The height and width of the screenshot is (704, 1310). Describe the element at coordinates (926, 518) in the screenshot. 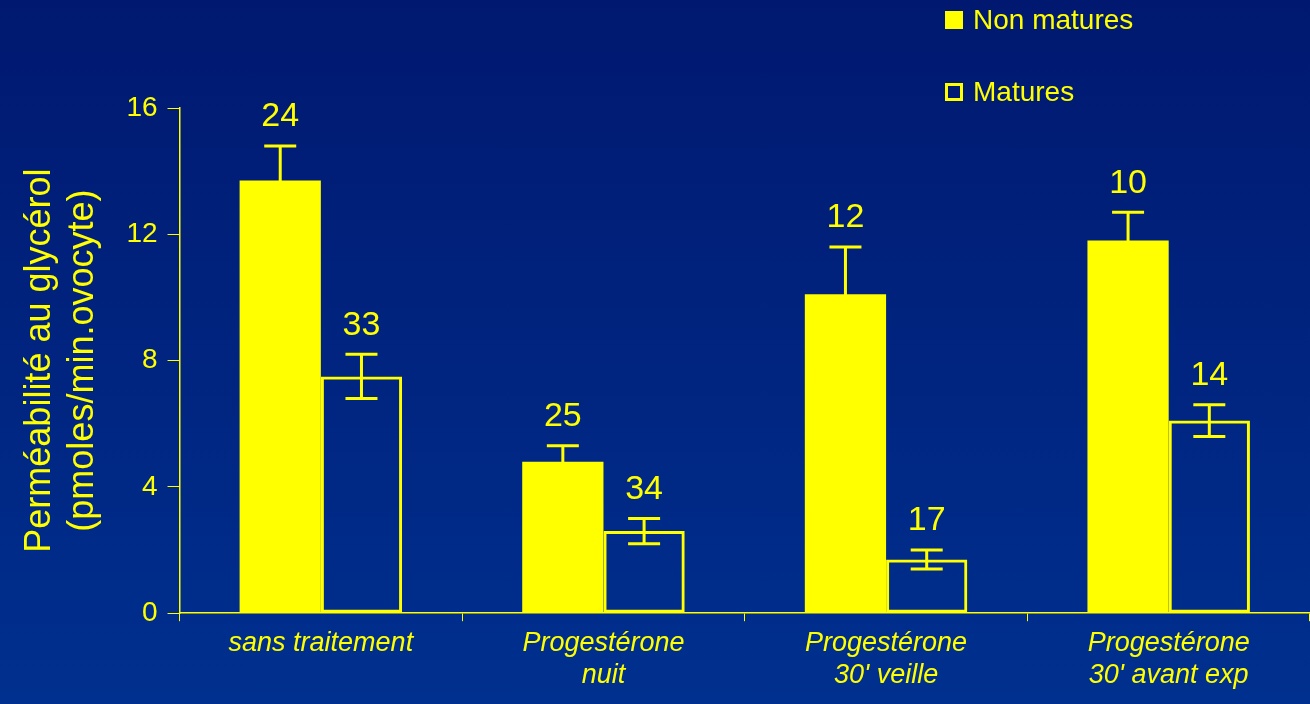

I see `annotation: 17` at that location.